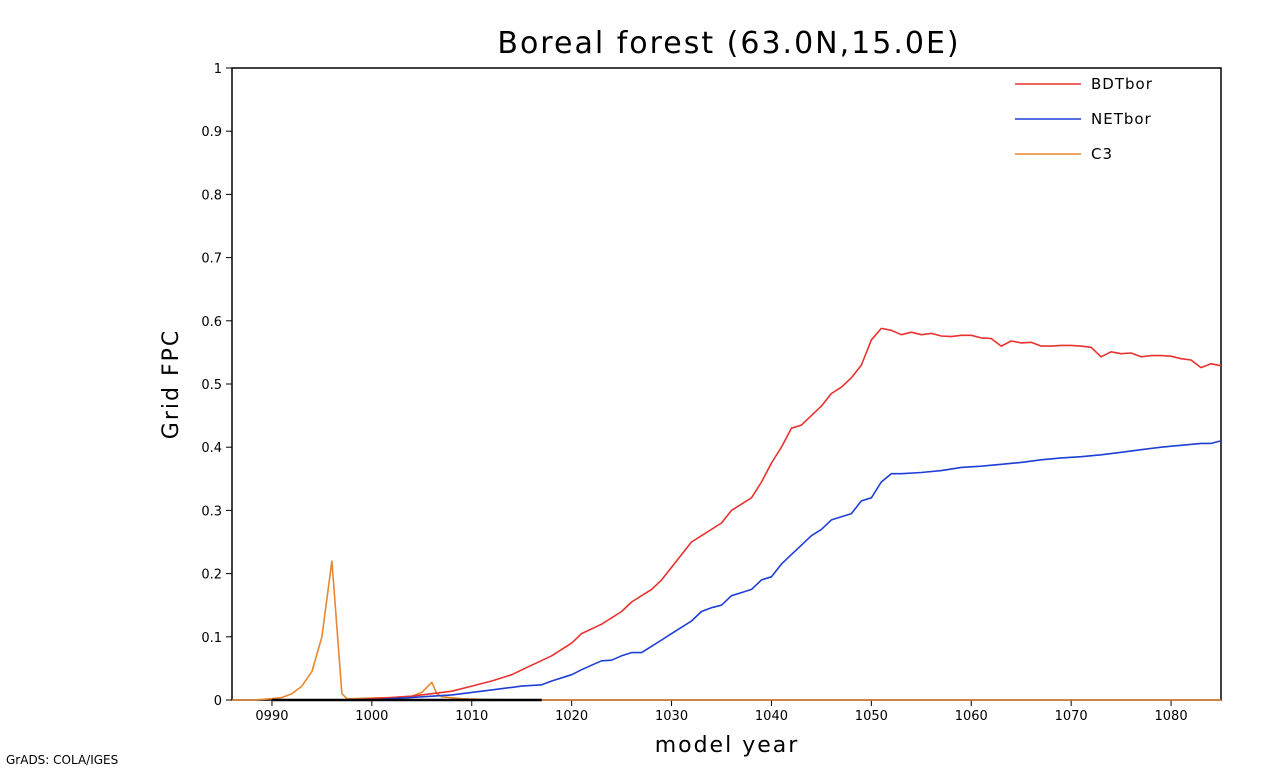 This screenshot has height=768, width=1280. Describe the element at coordinates (218, 69) in the screenshot. I see `y-tick-label: 1` at that location.